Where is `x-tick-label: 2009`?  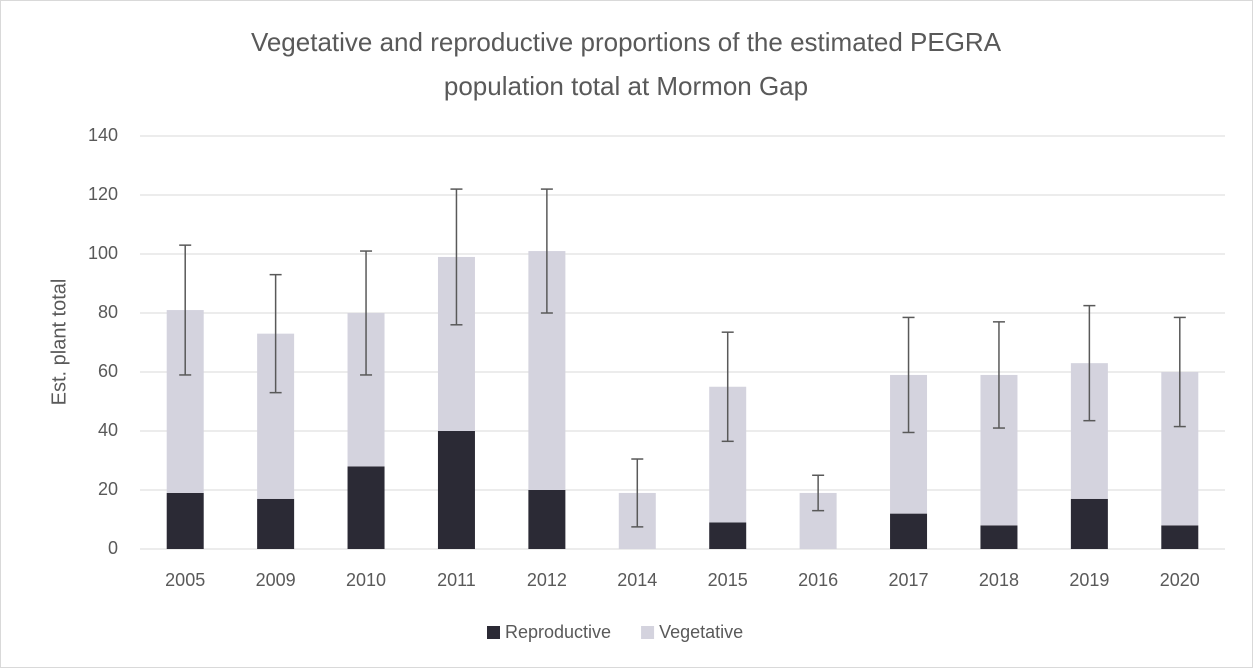
x-tick-label: 2009 is located at coordinates (276, 580).